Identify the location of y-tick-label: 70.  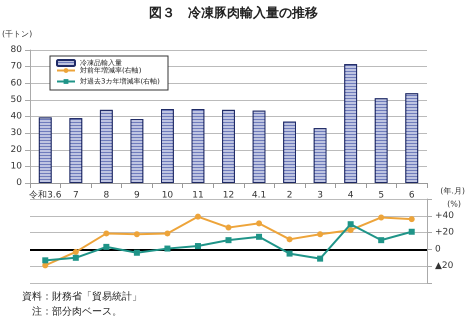
(16, 67).